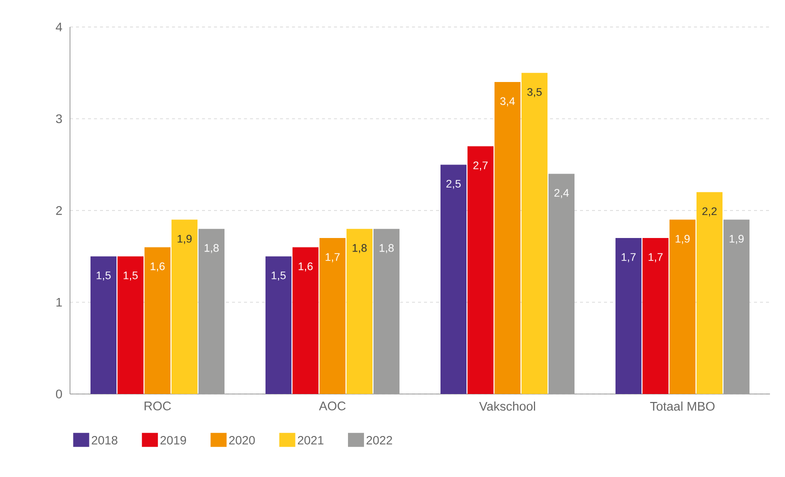  Describe the element at coordinates (242, 440) in the screenshot. I see `legend-label: 2020` at that location.